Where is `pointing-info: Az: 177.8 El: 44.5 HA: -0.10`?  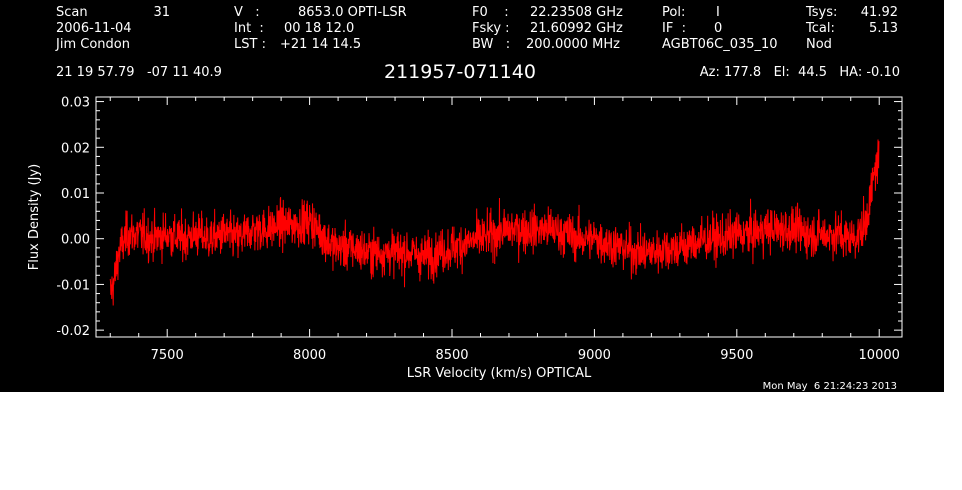 pointing-info: Az: 177.8 El: 44.5 HA: -0.10 is located at coordinates (799, 72).